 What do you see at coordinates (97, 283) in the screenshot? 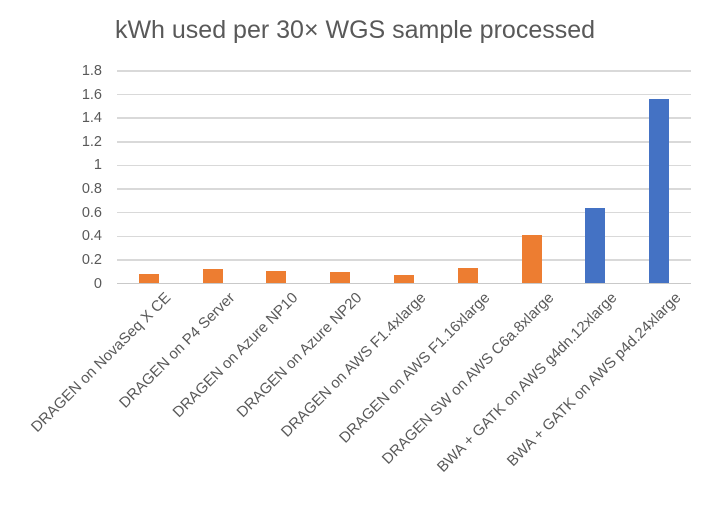
I see `y-axis-tick-label: 0` at bounding box center [97, 283].